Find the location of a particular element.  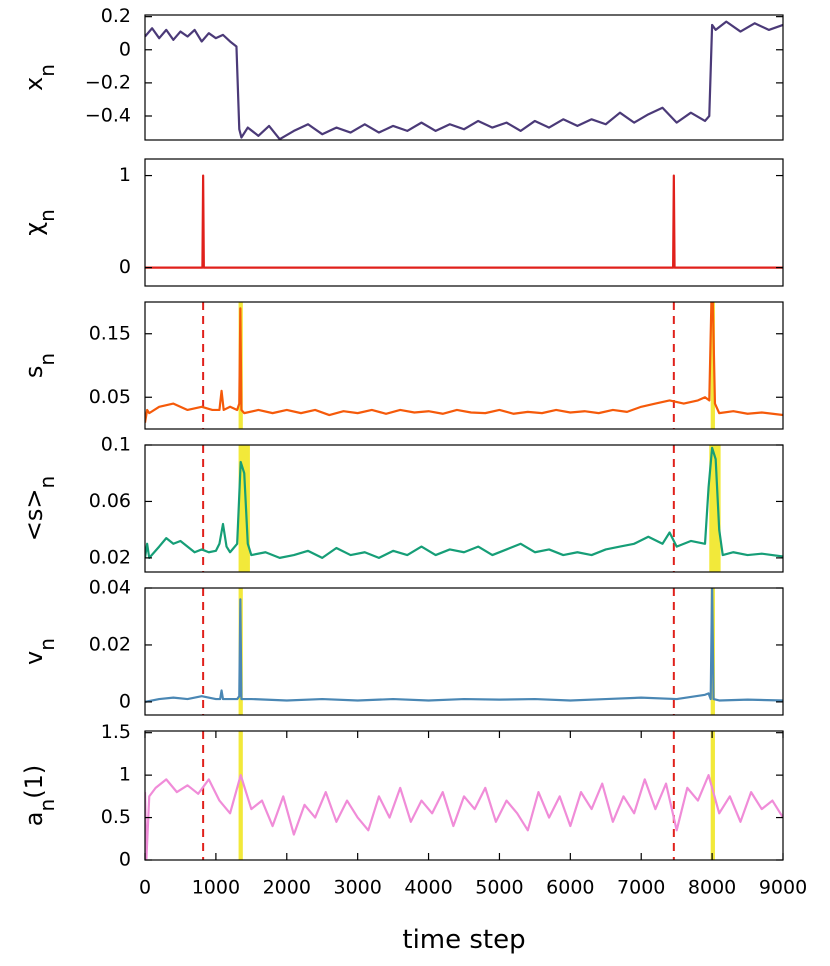

y-axis-label: vn is located at coordinates (39, 651).